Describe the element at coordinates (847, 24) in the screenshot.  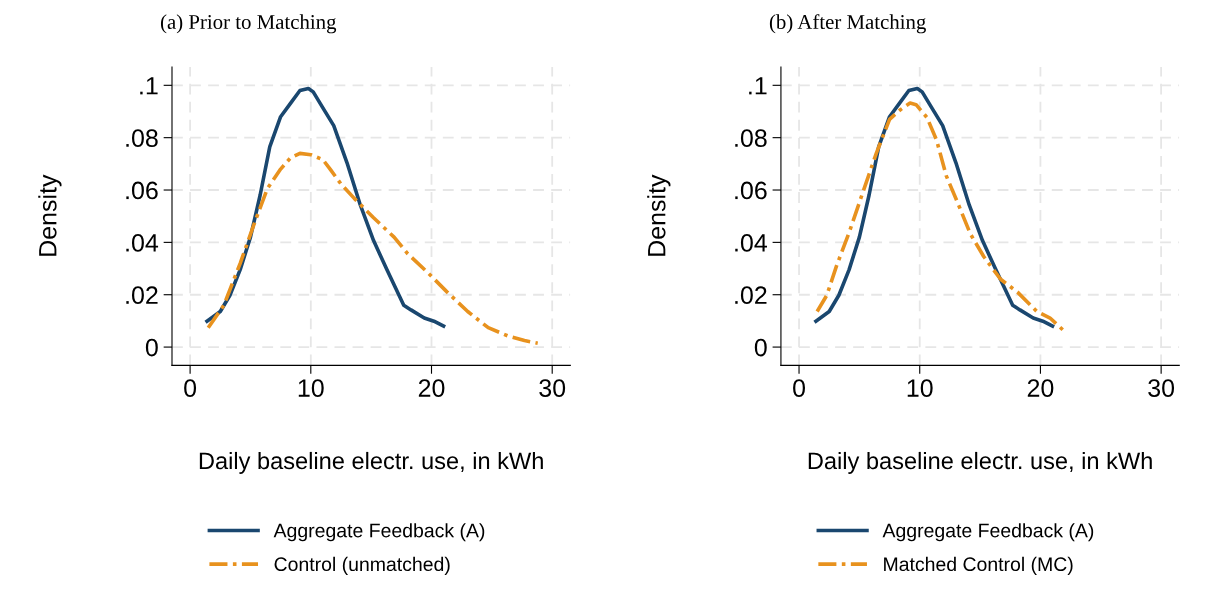
I see `chart-title: (b) After Matching` at that location.